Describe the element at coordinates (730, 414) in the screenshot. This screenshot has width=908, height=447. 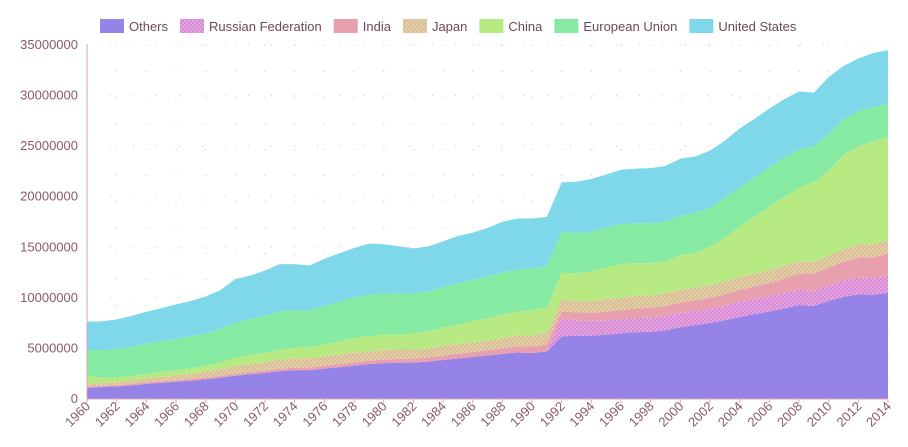
I see `x-tick-label: 2004` at that location.